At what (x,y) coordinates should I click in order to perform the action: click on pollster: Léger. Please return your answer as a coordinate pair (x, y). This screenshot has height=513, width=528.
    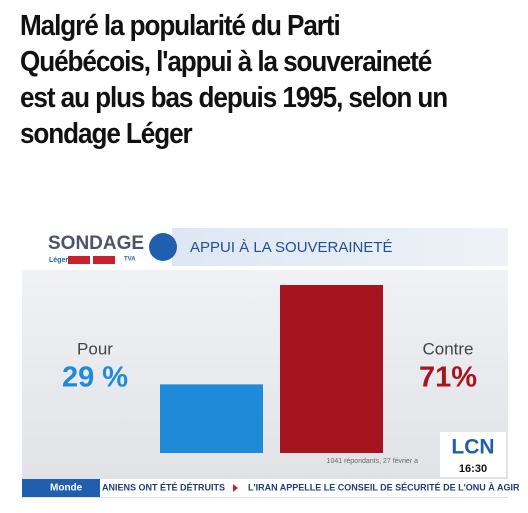
    Looking at the image, I should click on (58, 260).